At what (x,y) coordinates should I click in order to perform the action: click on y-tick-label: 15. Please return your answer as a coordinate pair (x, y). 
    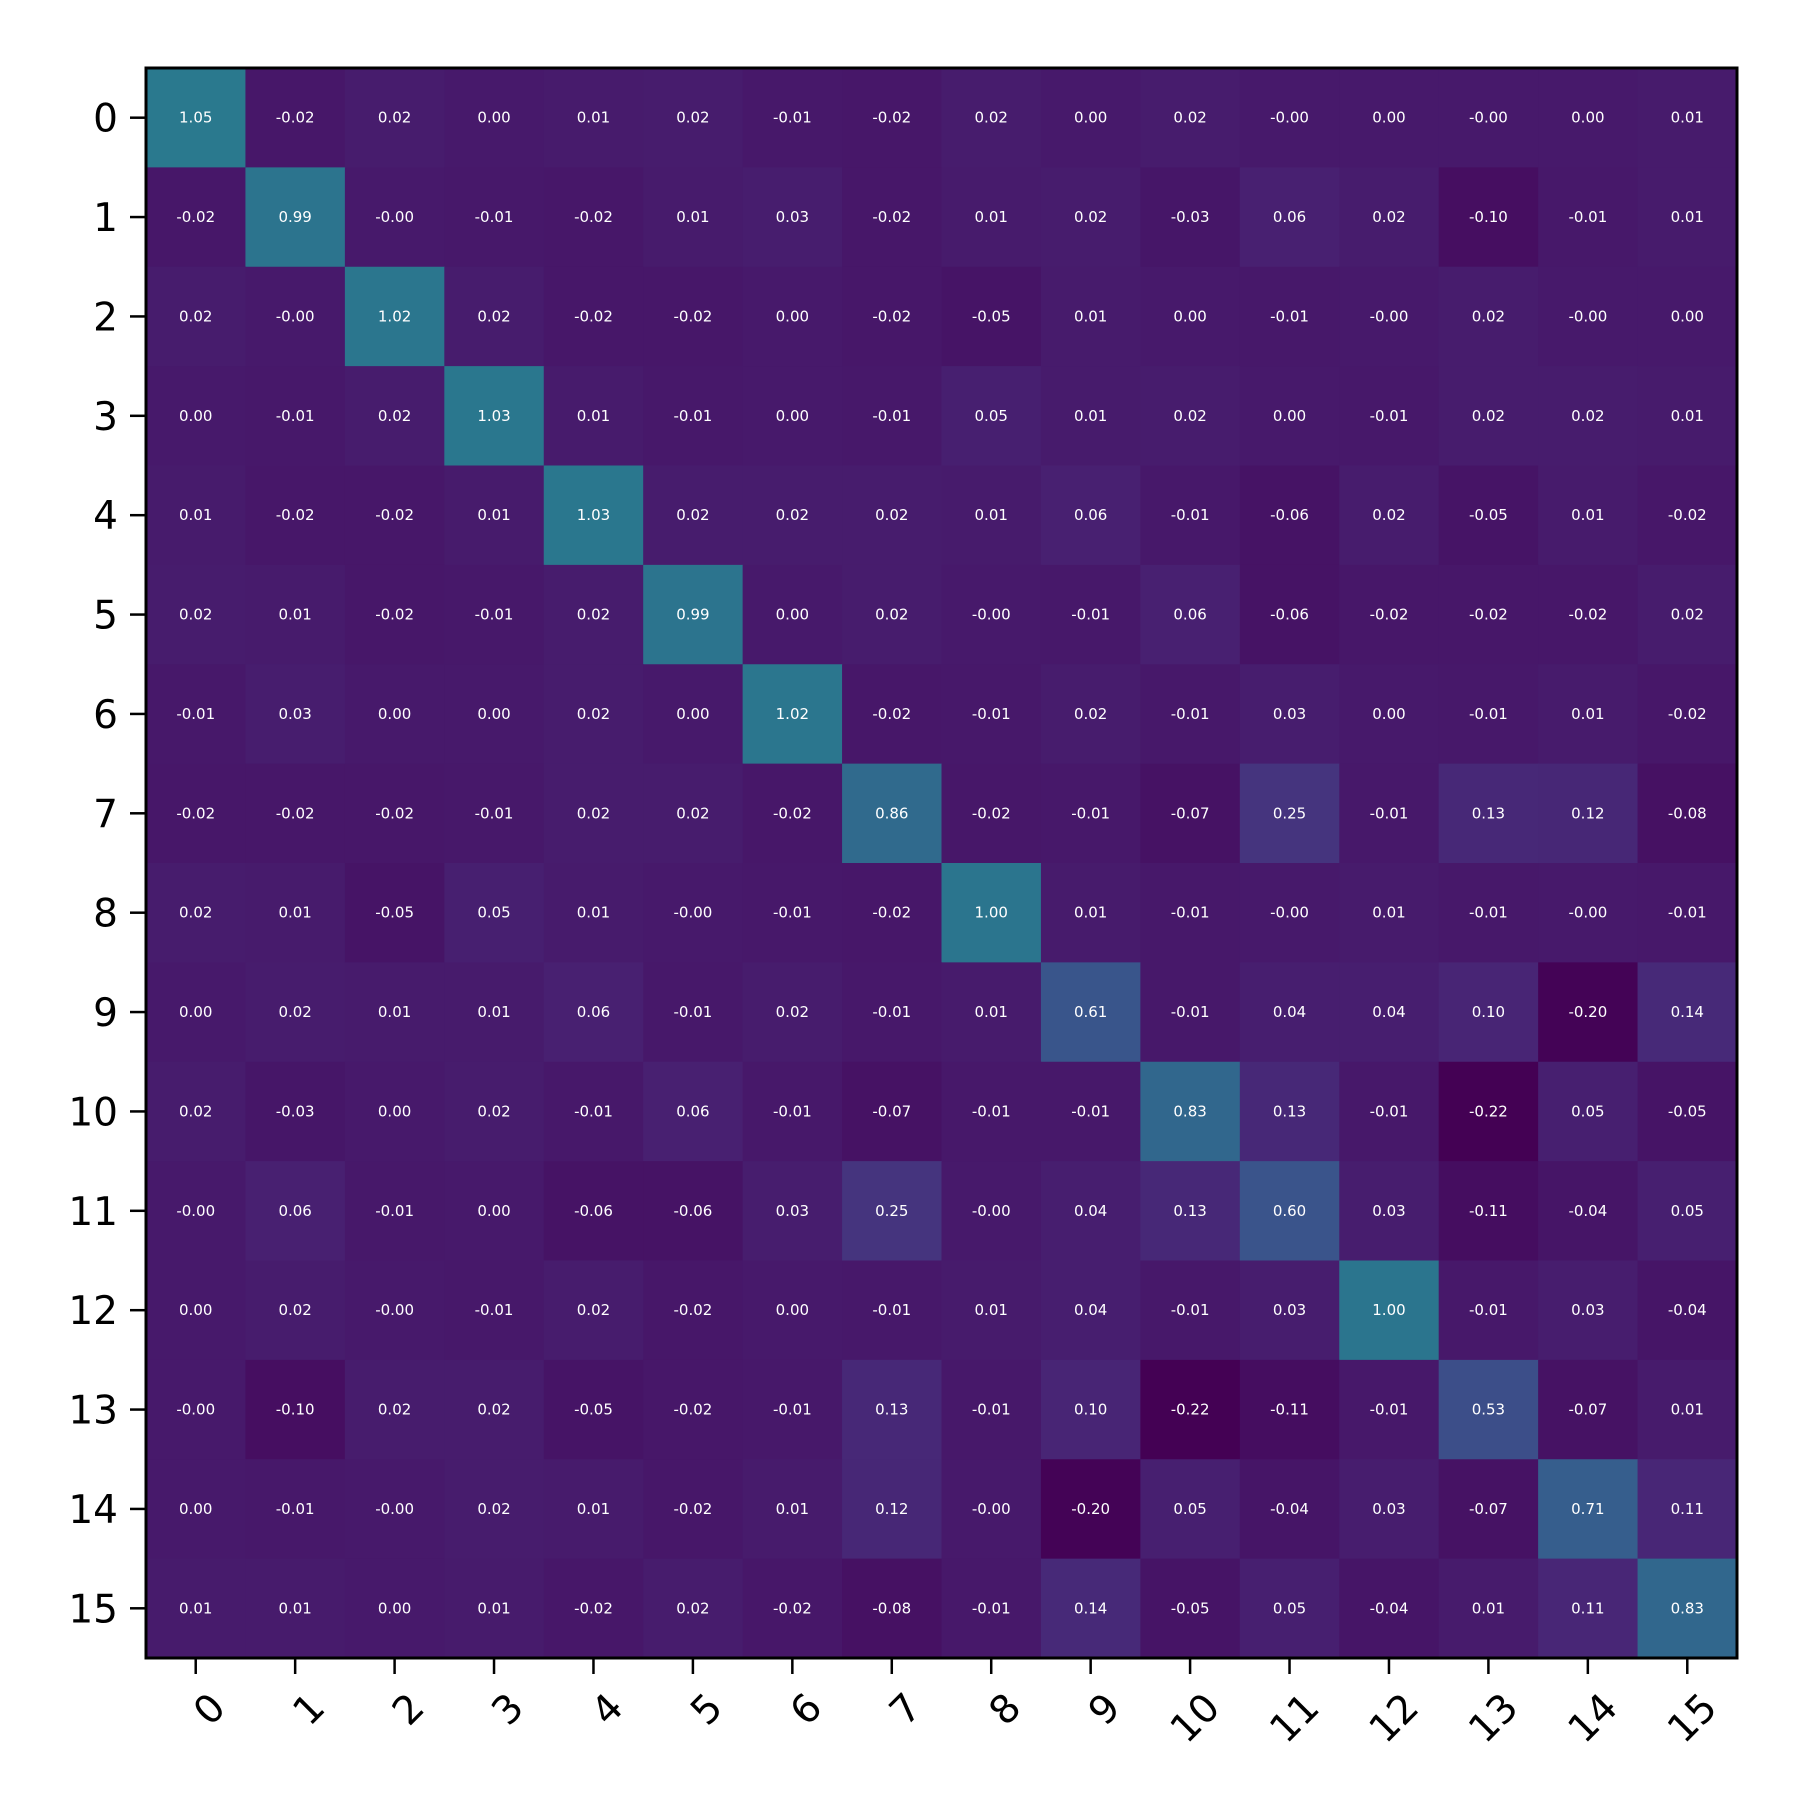
    Looking at the image, I should click on (93, 1609).